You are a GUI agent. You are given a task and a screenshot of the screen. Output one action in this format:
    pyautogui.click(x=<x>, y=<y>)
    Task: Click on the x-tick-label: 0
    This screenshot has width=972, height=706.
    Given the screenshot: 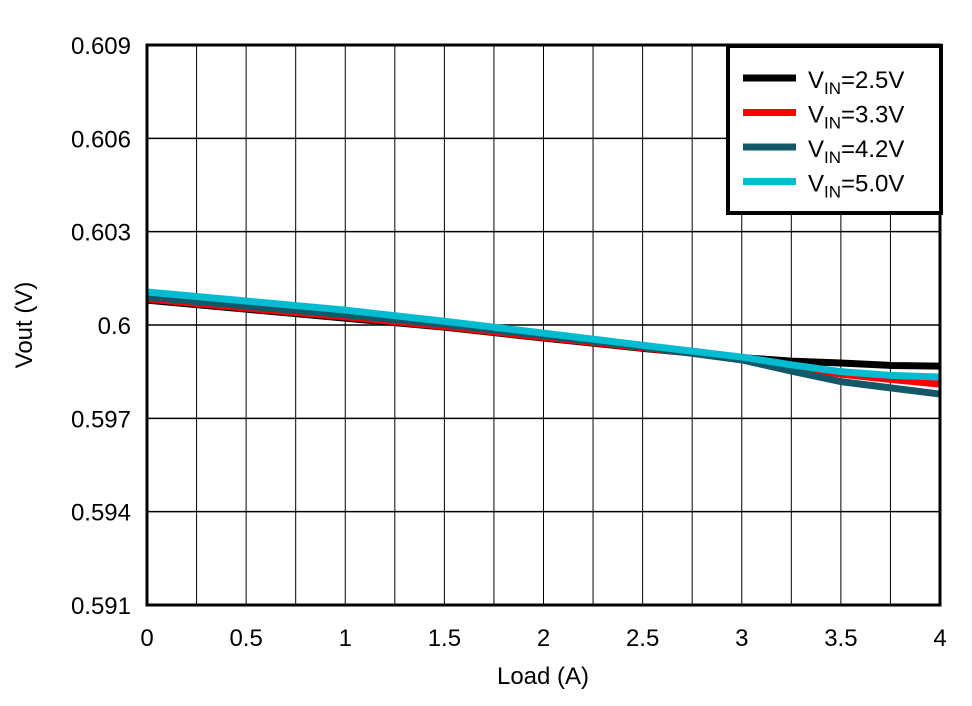 What is the action you would take?
    pyautogui.click(x=146, y=638)
    